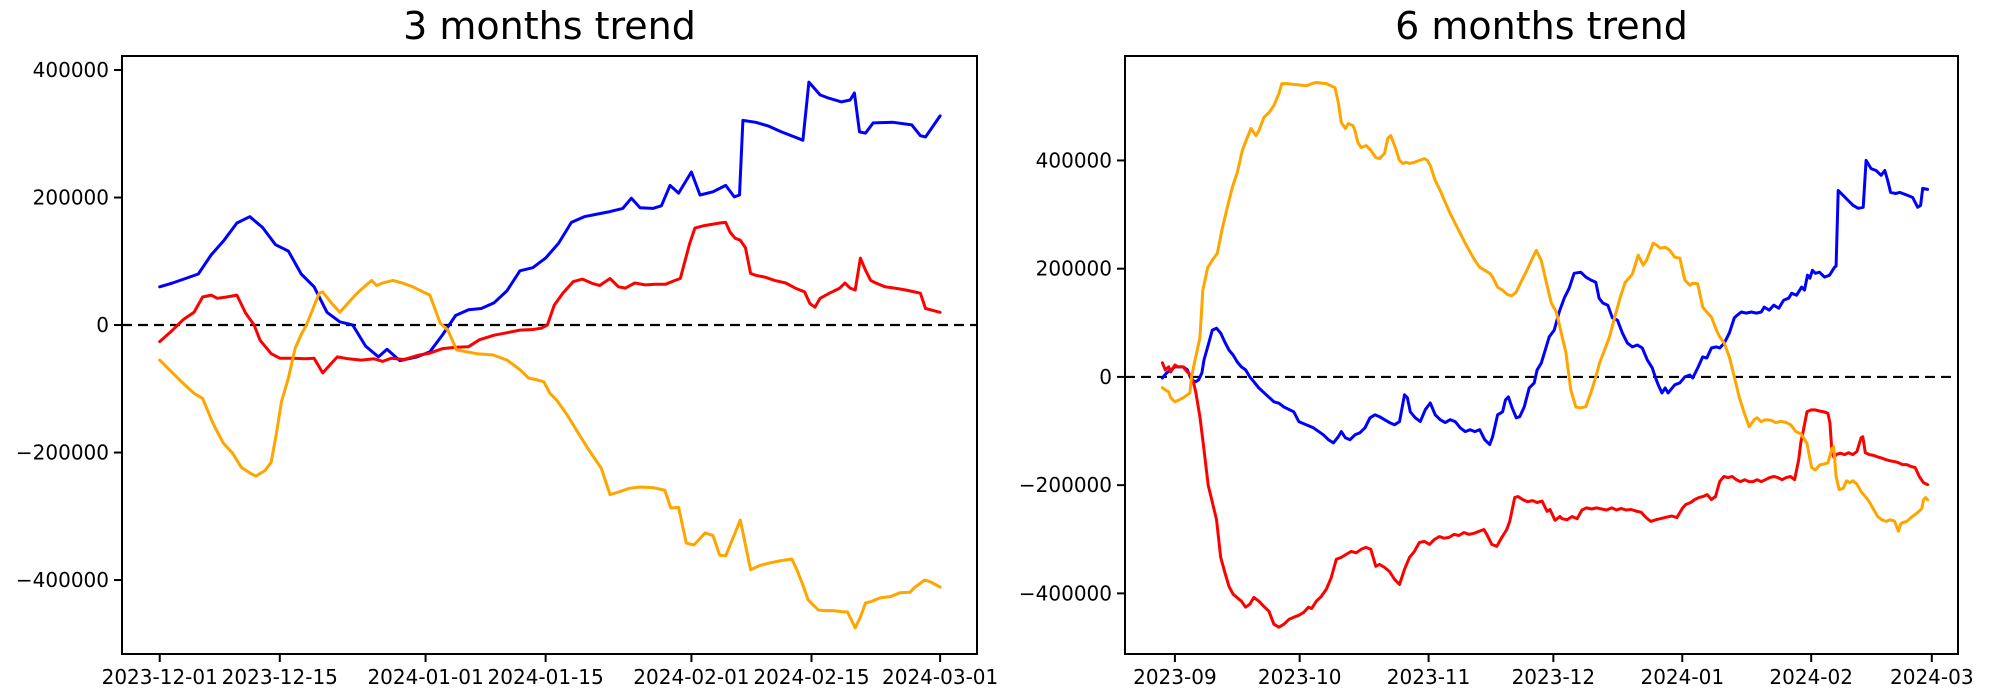 Image resolution: width=2000 pixels, height=700 pixels. I want to click on chart-title-6-months: 6 months trend, so click(1541, 26).